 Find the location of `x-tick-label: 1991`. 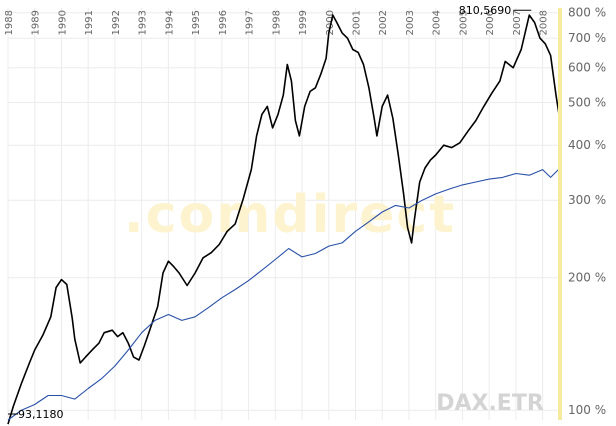

x-tick-label: 1991 is located at coordinates (89, 22).